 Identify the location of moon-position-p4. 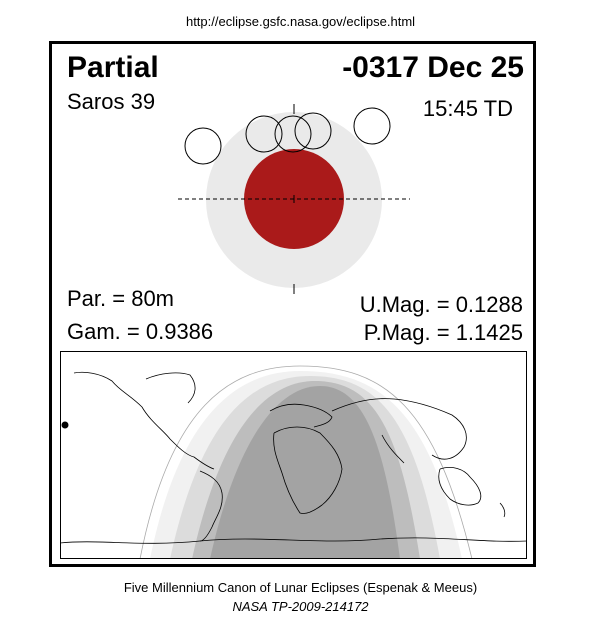
(372, 126).